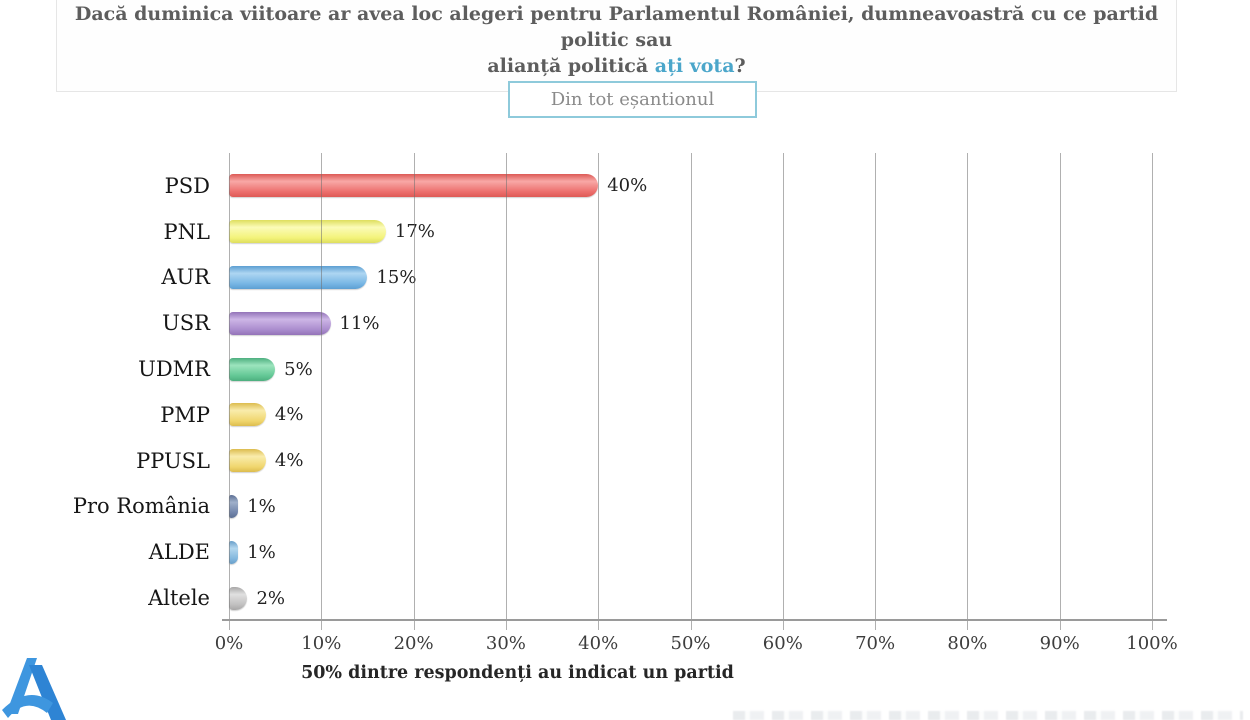  I want to click on bar-track: 2%, so click(690, 598).